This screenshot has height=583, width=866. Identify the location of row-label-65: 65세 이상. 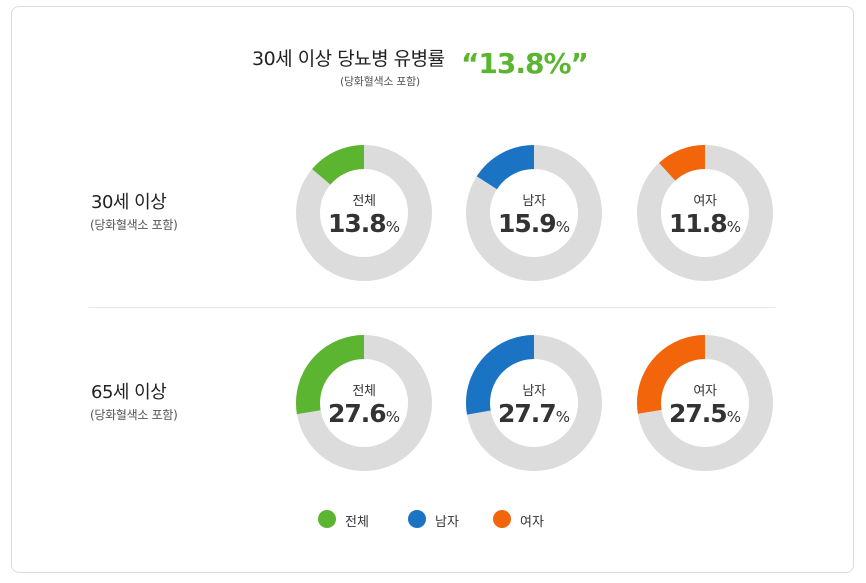
(129, 392).